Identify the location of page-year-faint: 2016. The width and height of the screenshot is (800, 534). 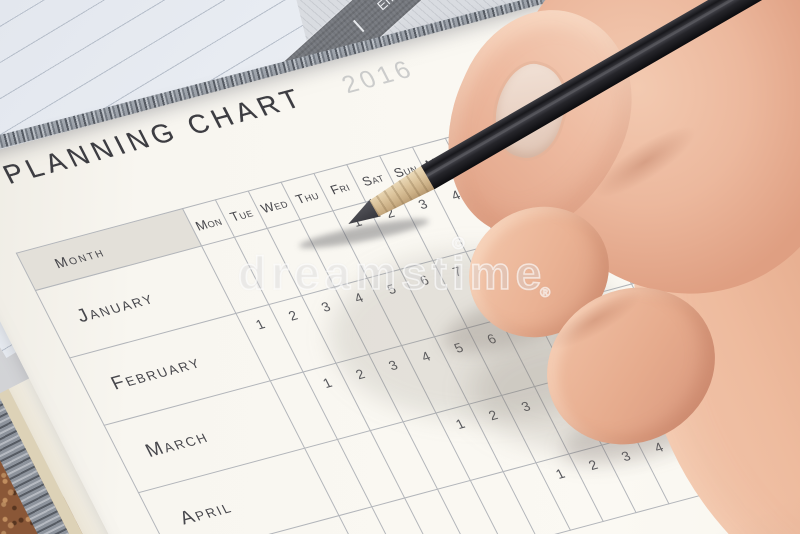
(378, 77).